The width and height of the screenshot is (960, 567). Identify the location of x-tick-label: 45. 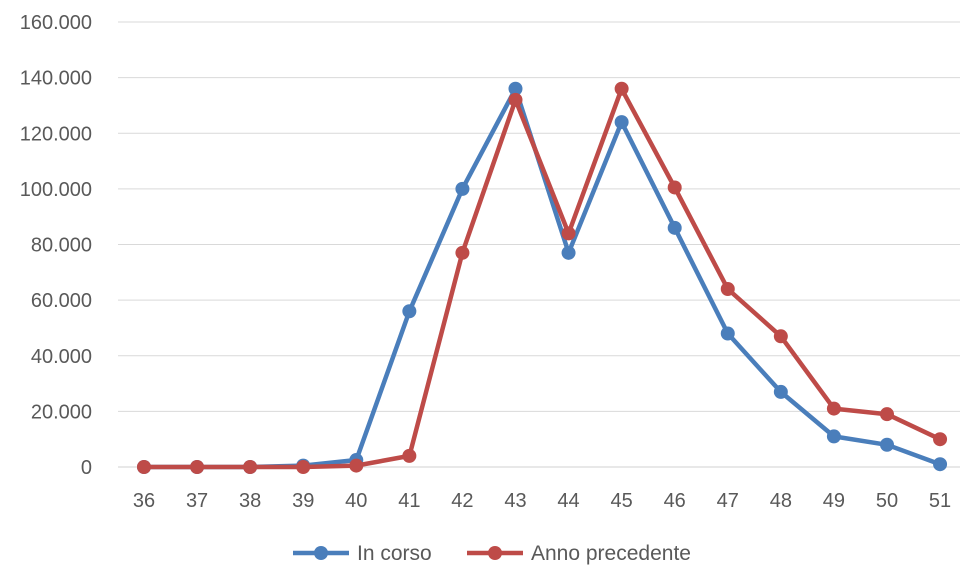
(622, 501).